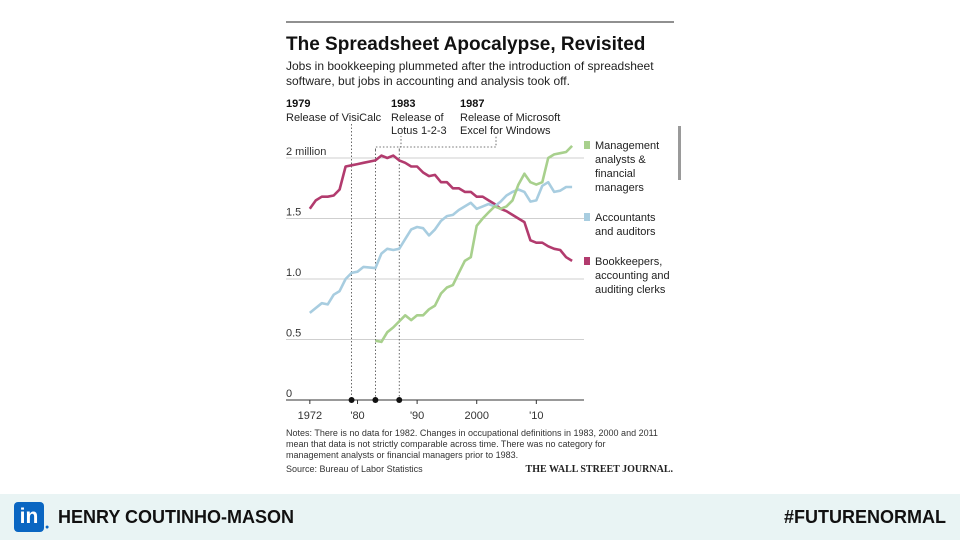 The width and height of the screenshot is (960, 540). Describe the element at coordinates (465, 44) in the screenshot. I see `chart-title: The Spreadsheet Apocalypse, Revisited` at that location.